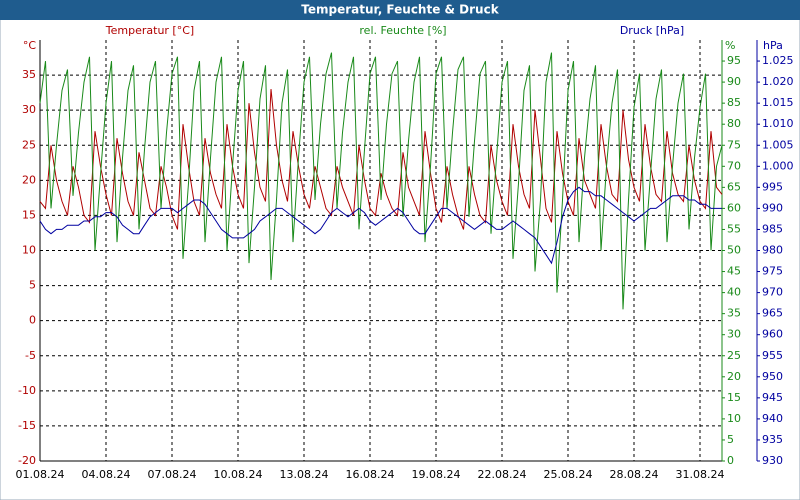 Image resolution: width=800 pixels, height=500 pixels. I want to click on y2-tick-label: 0, so click(730, 460).